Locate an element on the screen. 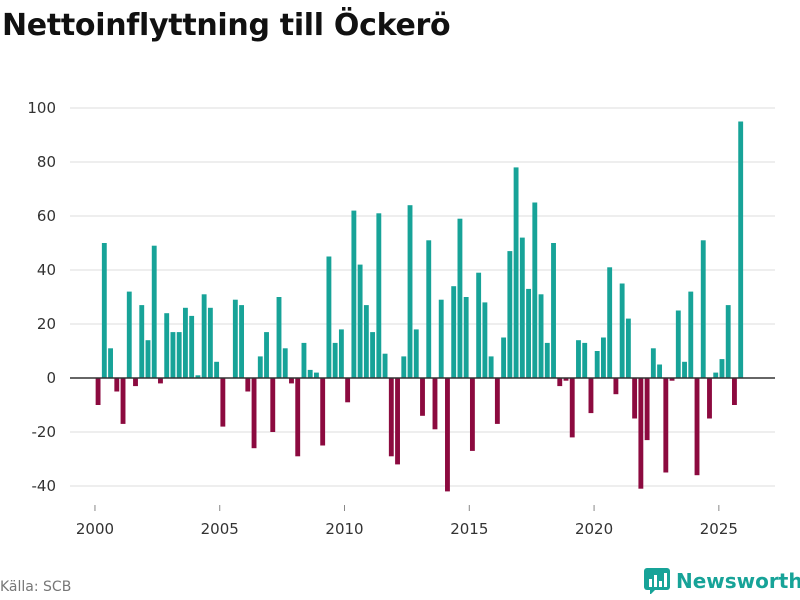 This screenshot has width=800, height=600. y-tick-label: -20 is located at coordinates (44, 432).